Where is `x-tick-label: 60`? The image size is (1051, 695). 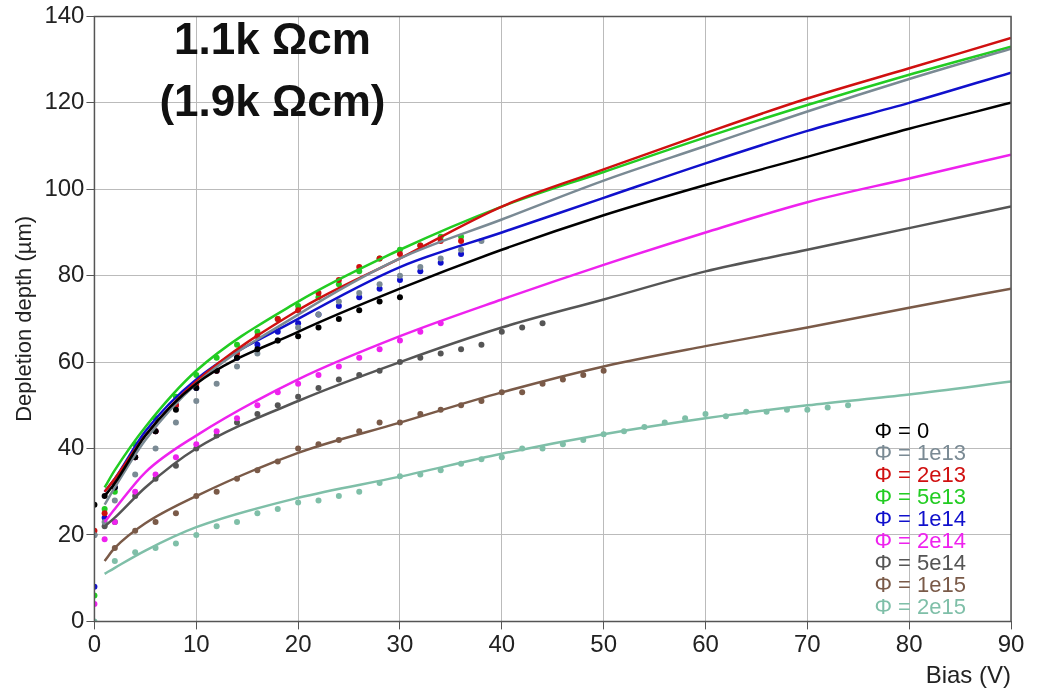
x-tick-label: 60 is located at coordinates (705, 644).